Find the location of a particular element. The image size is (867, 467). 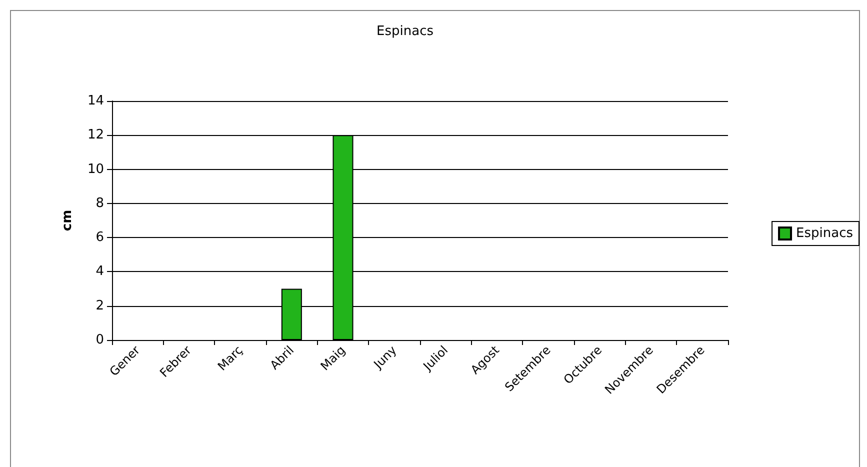

chart-title: Espinacs is located at coordinates (405, 31).